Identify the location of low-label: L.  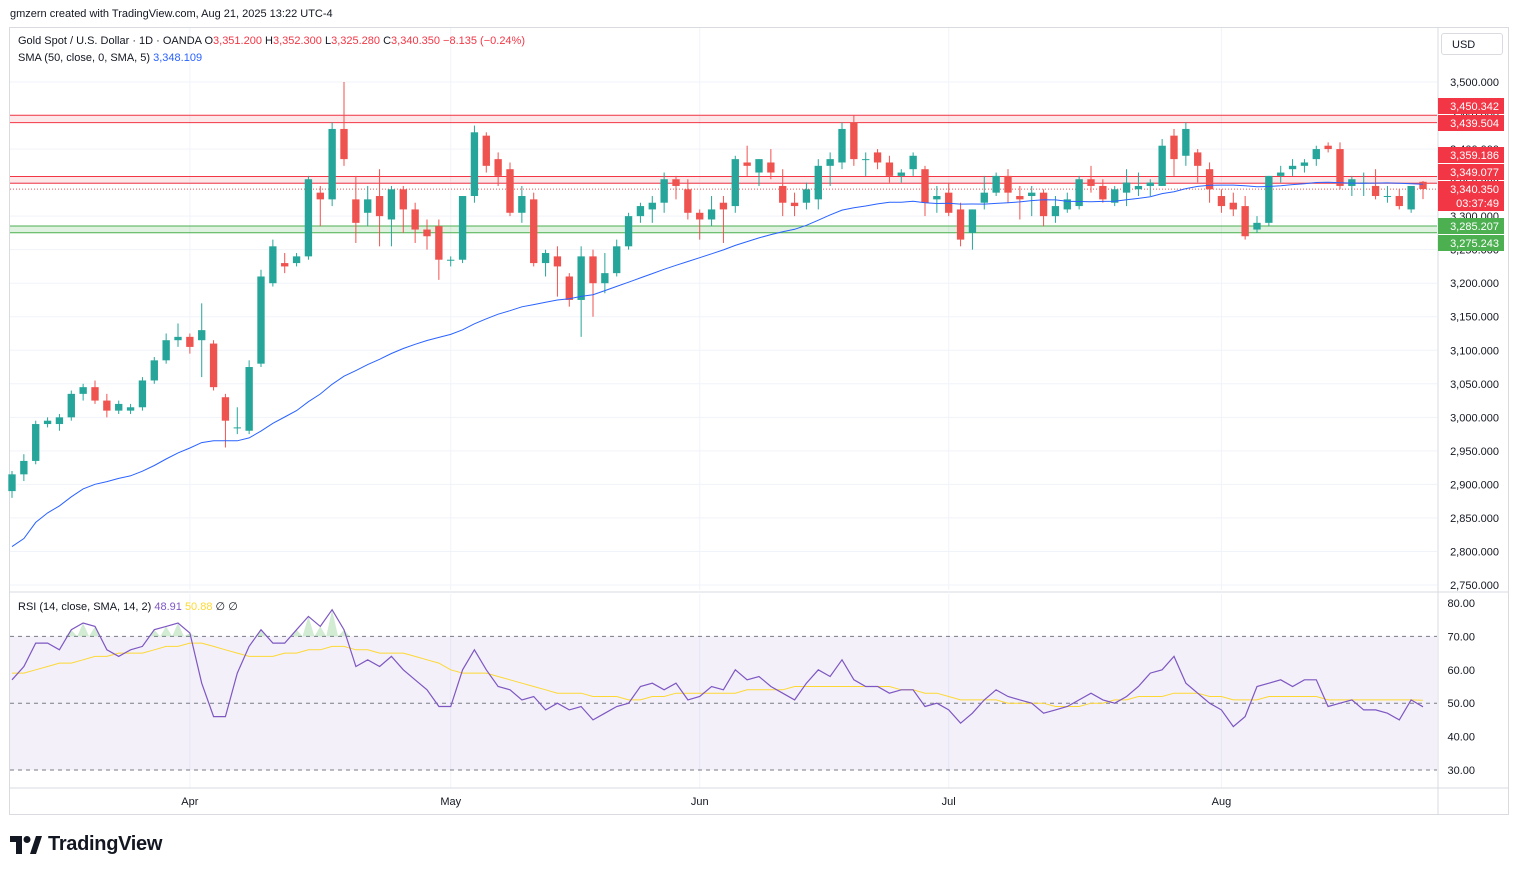
(328, 41).